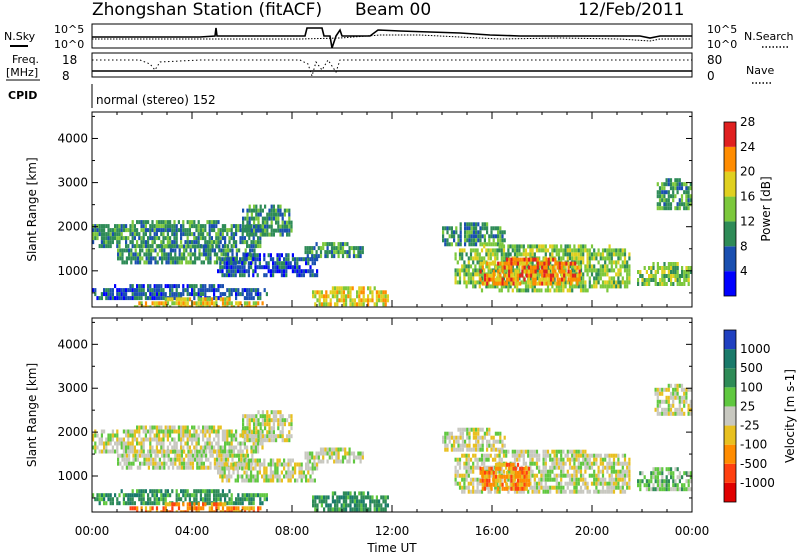 The image size is (800, 554). What do you see at coordinates (474, 234) in the screenshot?
I see `power-echo-region` at bounding box center [474, 234].